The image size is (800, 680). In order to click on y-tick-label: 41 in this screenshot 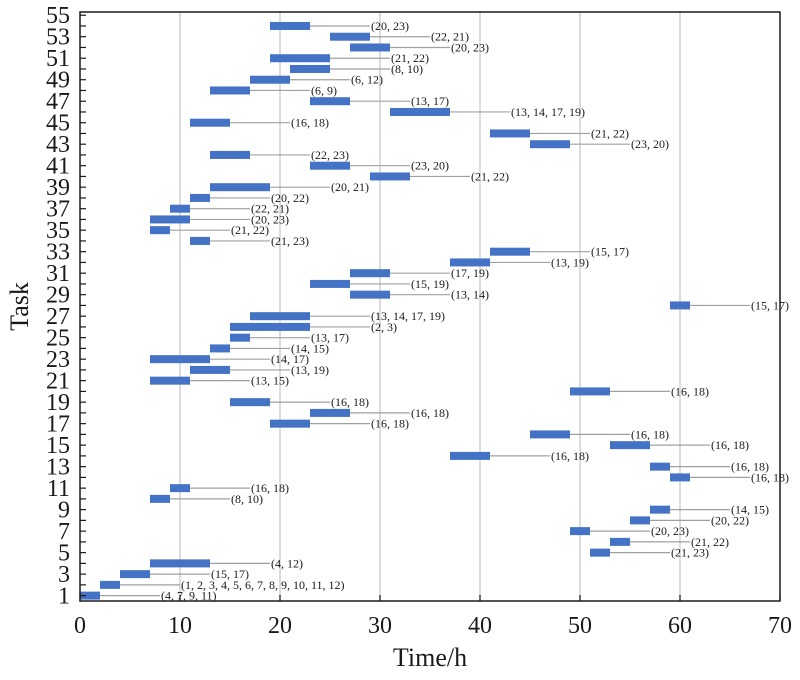, I will do `click(58, 167)`.